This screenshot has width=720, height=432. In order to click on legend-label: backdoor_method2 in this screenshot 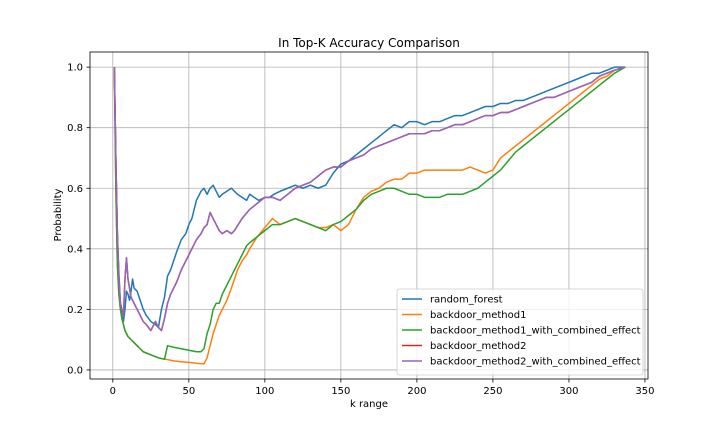, I will do `click(478, 346)`.